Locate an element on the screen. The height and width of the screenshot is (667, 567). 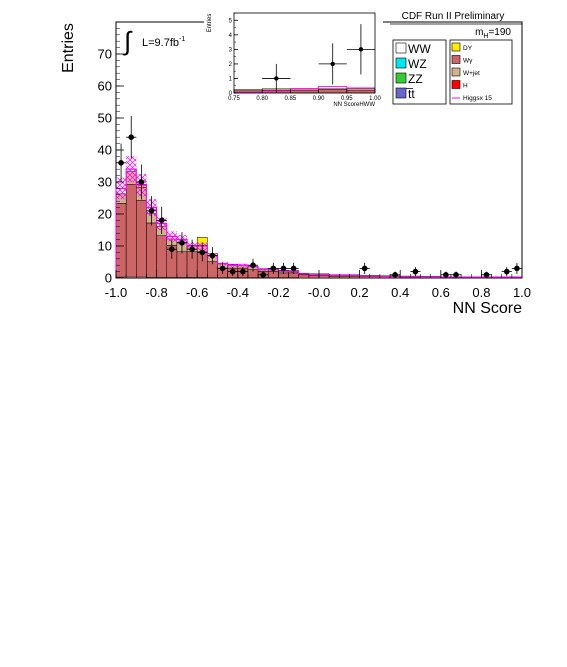
inset-x-axis-label: NN ScoreHWW is located at coordinates (354, 105).